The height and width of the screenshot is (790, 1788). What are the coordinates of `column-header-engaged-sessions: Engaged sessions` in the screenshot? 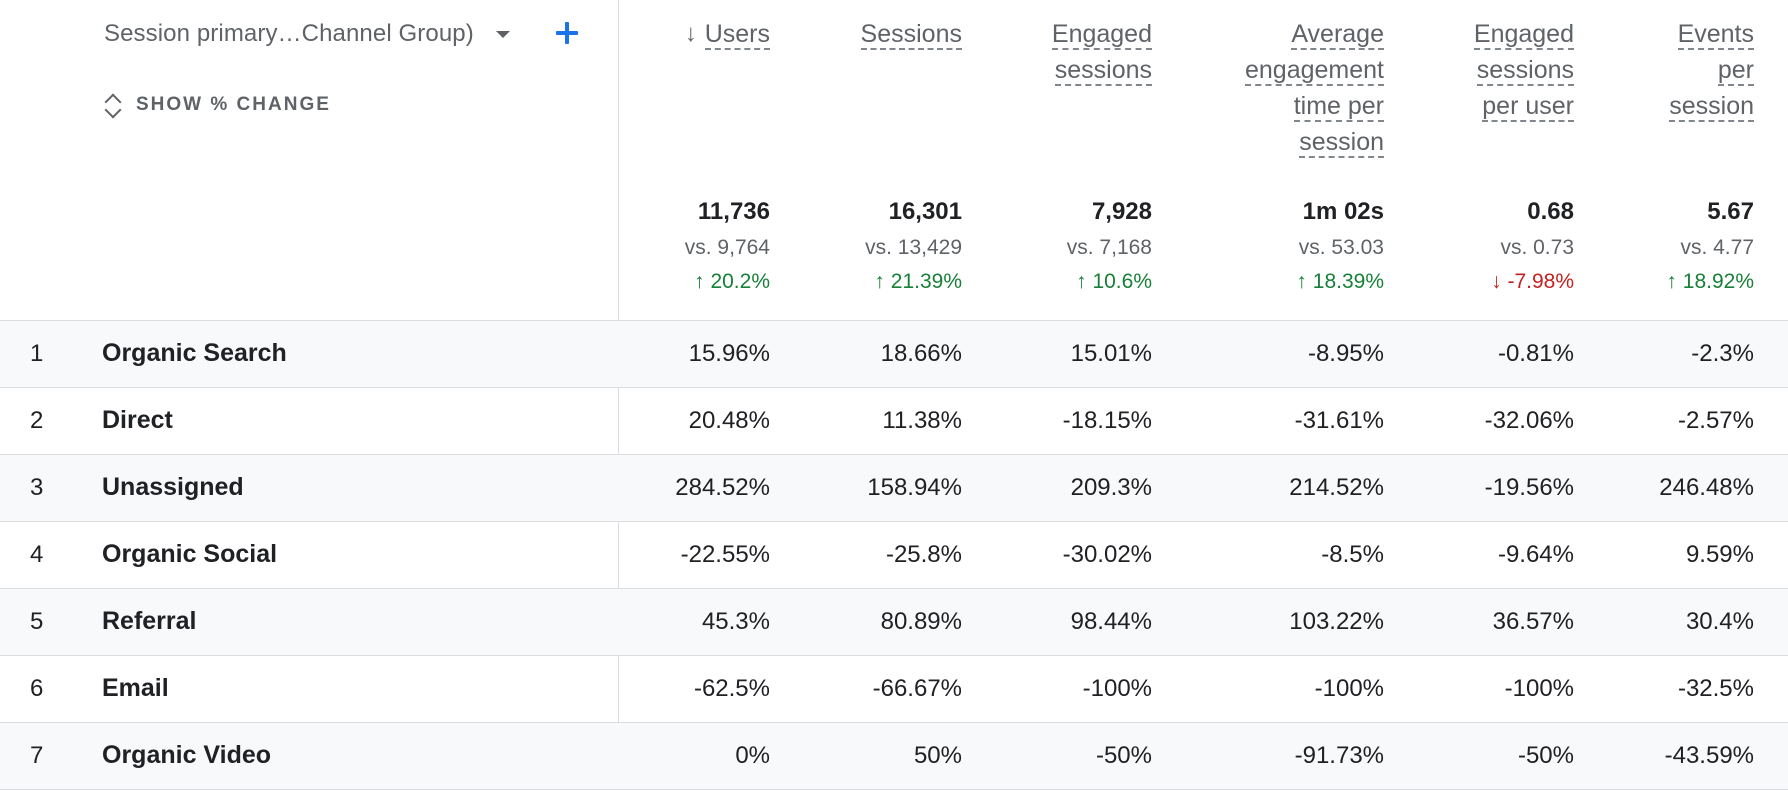 It's located at (1101, 52).